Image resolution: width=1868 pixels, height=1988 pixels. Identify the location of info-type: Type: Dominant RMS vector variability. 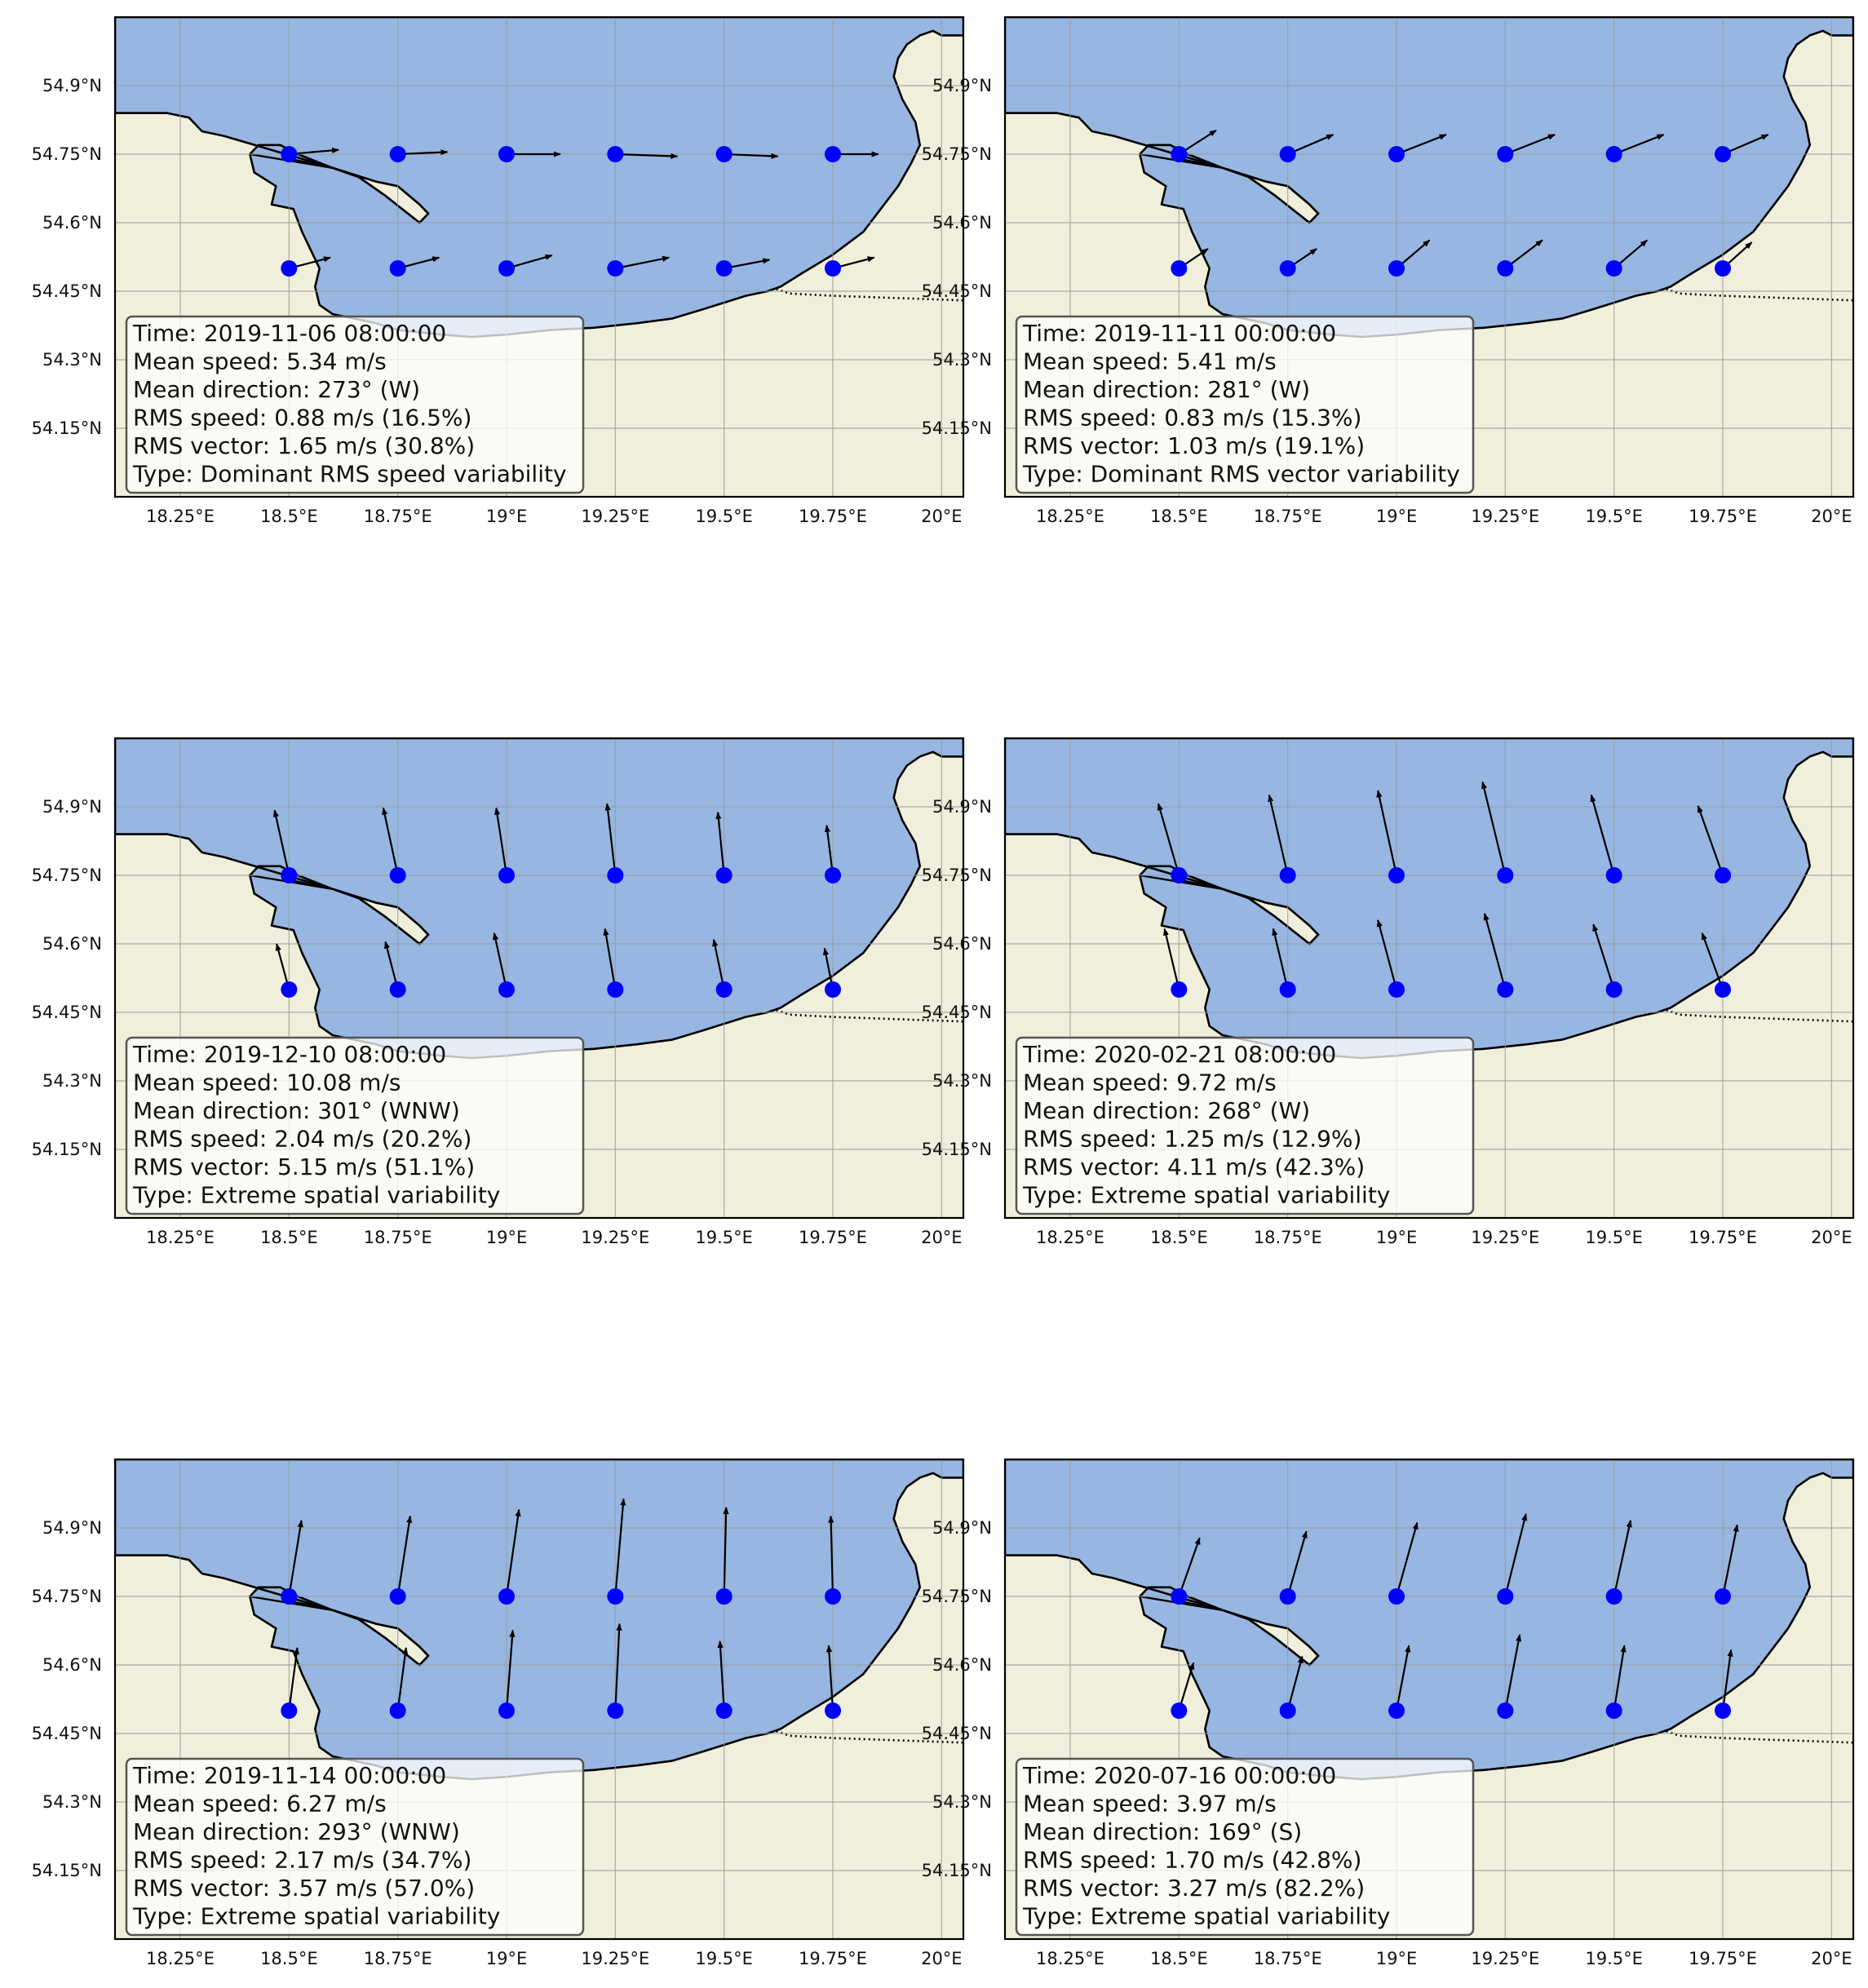
(1241, 474).